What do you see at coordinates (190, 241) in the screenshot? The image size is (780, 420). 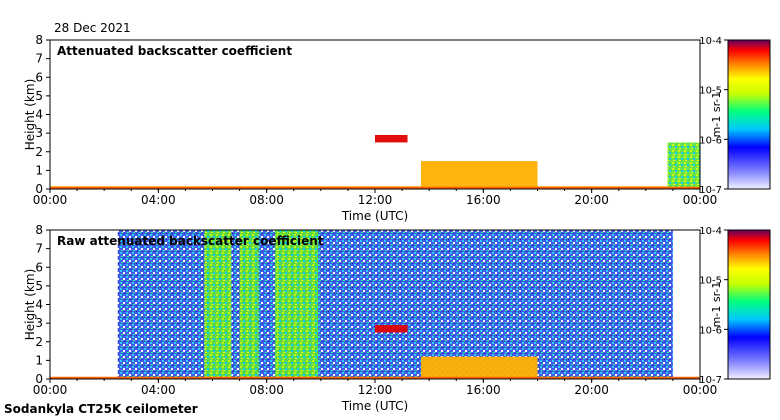 I see `panel-title: Raw attenuated backscatter coefficient` at bounding box center [190, 241].